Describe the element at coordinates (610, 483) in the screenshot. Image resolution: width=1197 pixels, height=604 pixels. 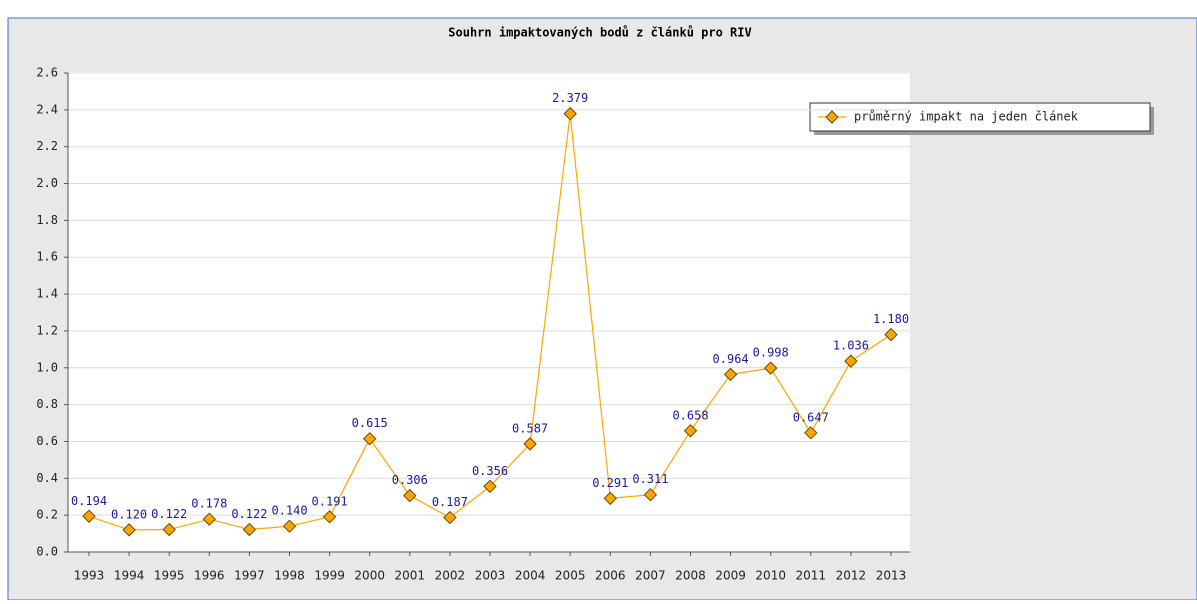
I see `data-label: 0.291` at that location.